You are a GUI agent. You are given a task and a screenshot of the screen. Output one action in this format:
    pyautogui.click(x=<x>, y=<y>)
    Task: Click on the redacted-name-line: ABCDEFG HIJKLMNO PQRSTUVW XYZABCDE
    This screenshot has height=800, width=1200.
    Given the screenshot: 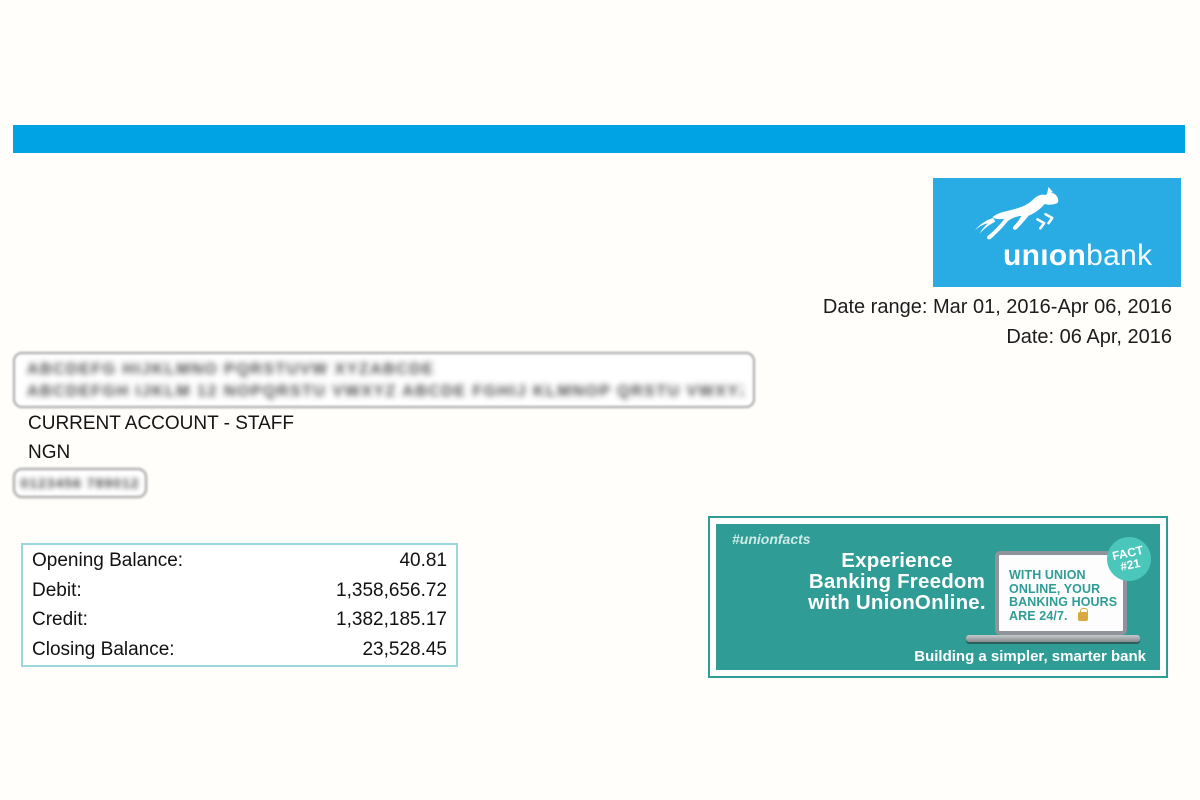 What is the action you would take?
    pyautogui.click(x=231, y=369)
    